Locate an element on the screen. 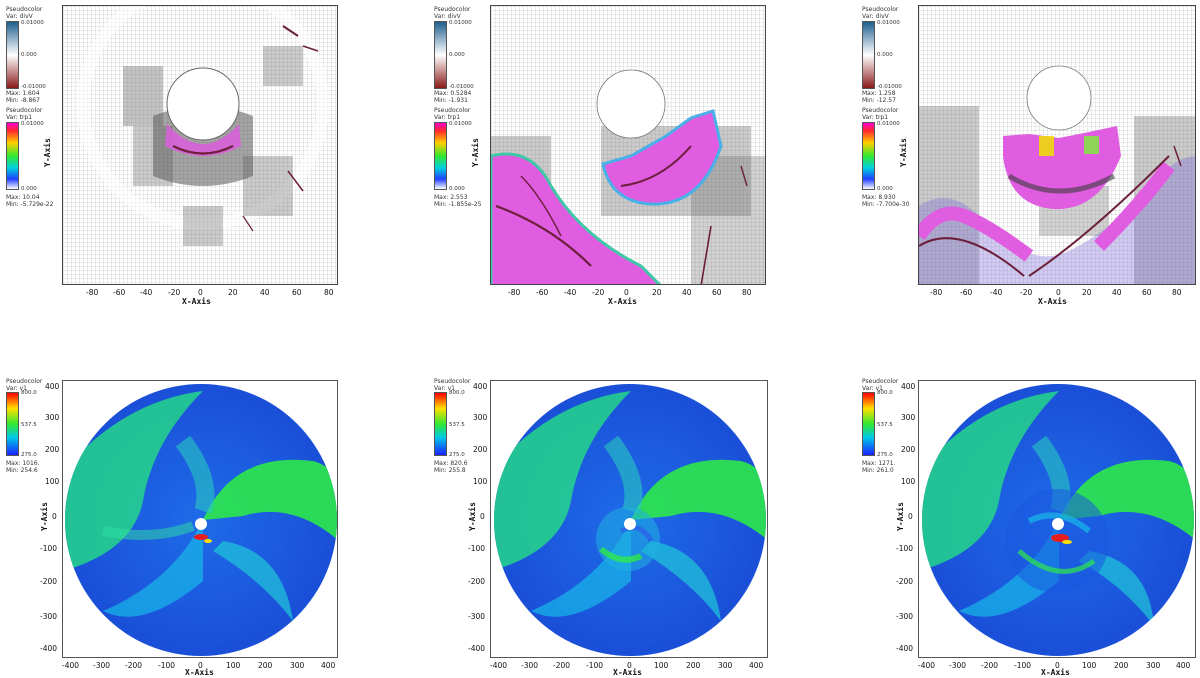 The height and width of the screenshot is (678, 1200). x-tick: -100 is located at coordinates (167, 665).